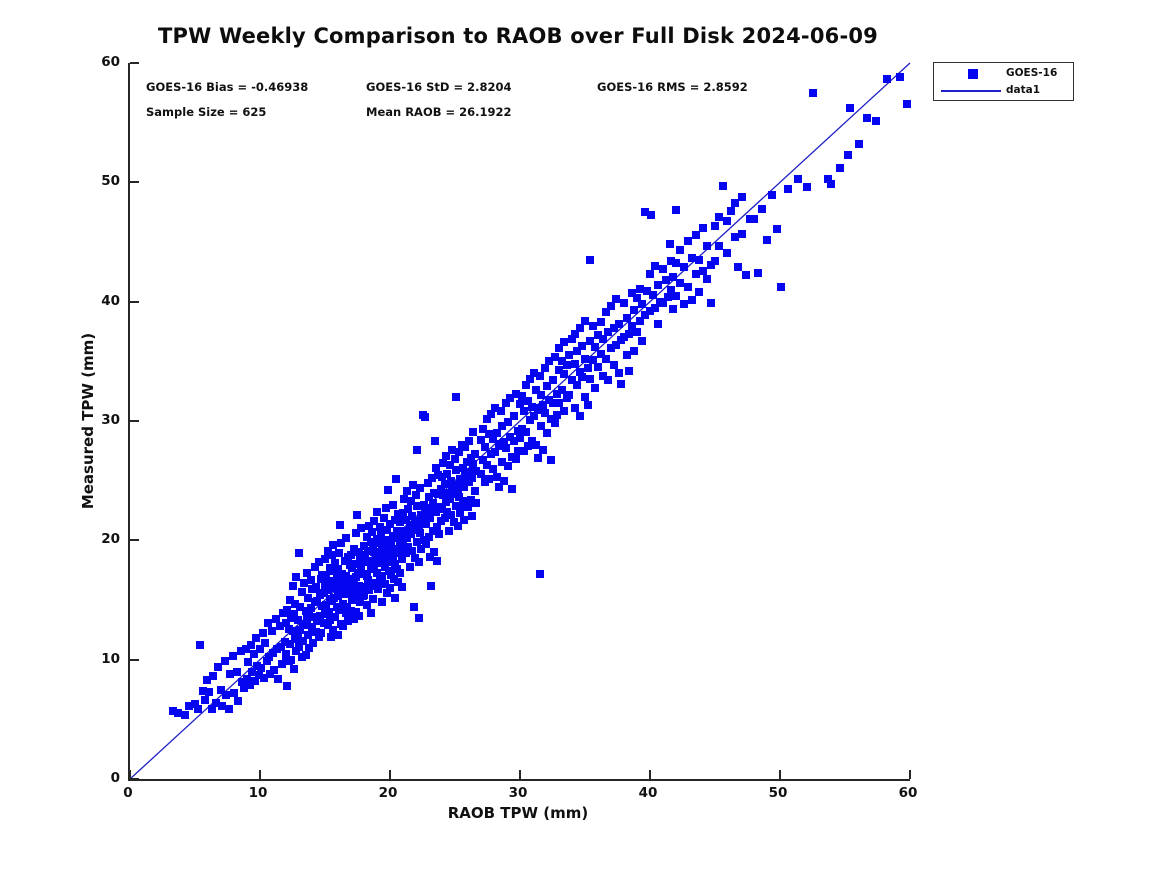  Describe the element at coordinates (227, 87) in the screenshot. I see `stat-bias: GOES-16 Bias = -0.46938` at that location.